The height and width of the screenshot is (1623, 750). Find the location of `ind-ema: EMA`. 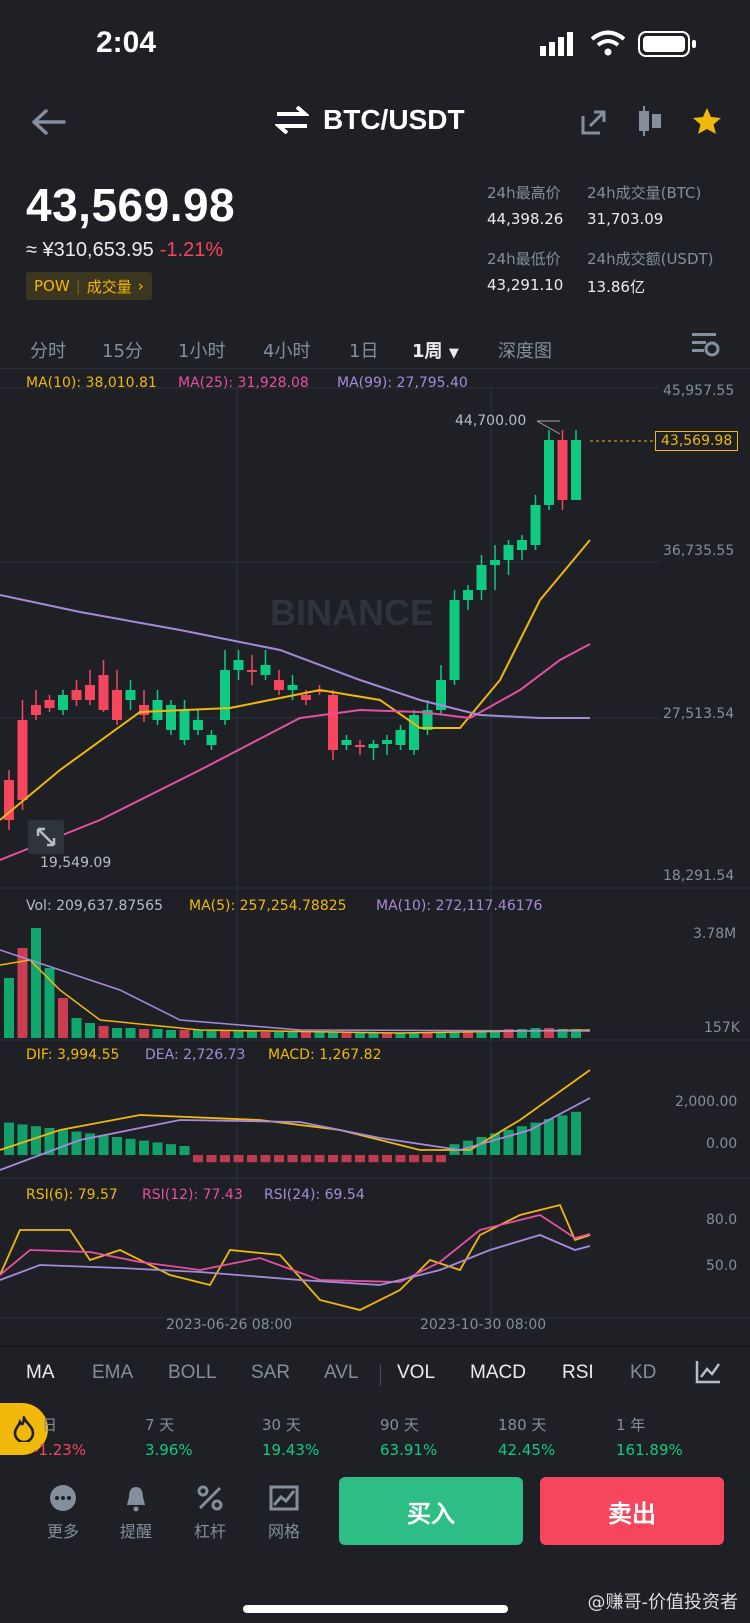

ind-ema: EMA is located at coordinates (113, 1372).